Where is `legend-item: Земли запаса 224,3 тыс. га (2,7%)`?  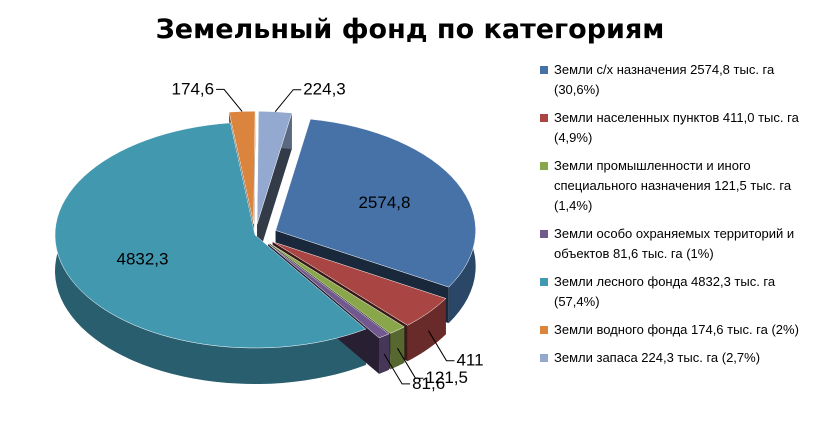 legend-item: Земли запаса 224,3 тыс. га (2,7%) is located at coordinates (680, 358).